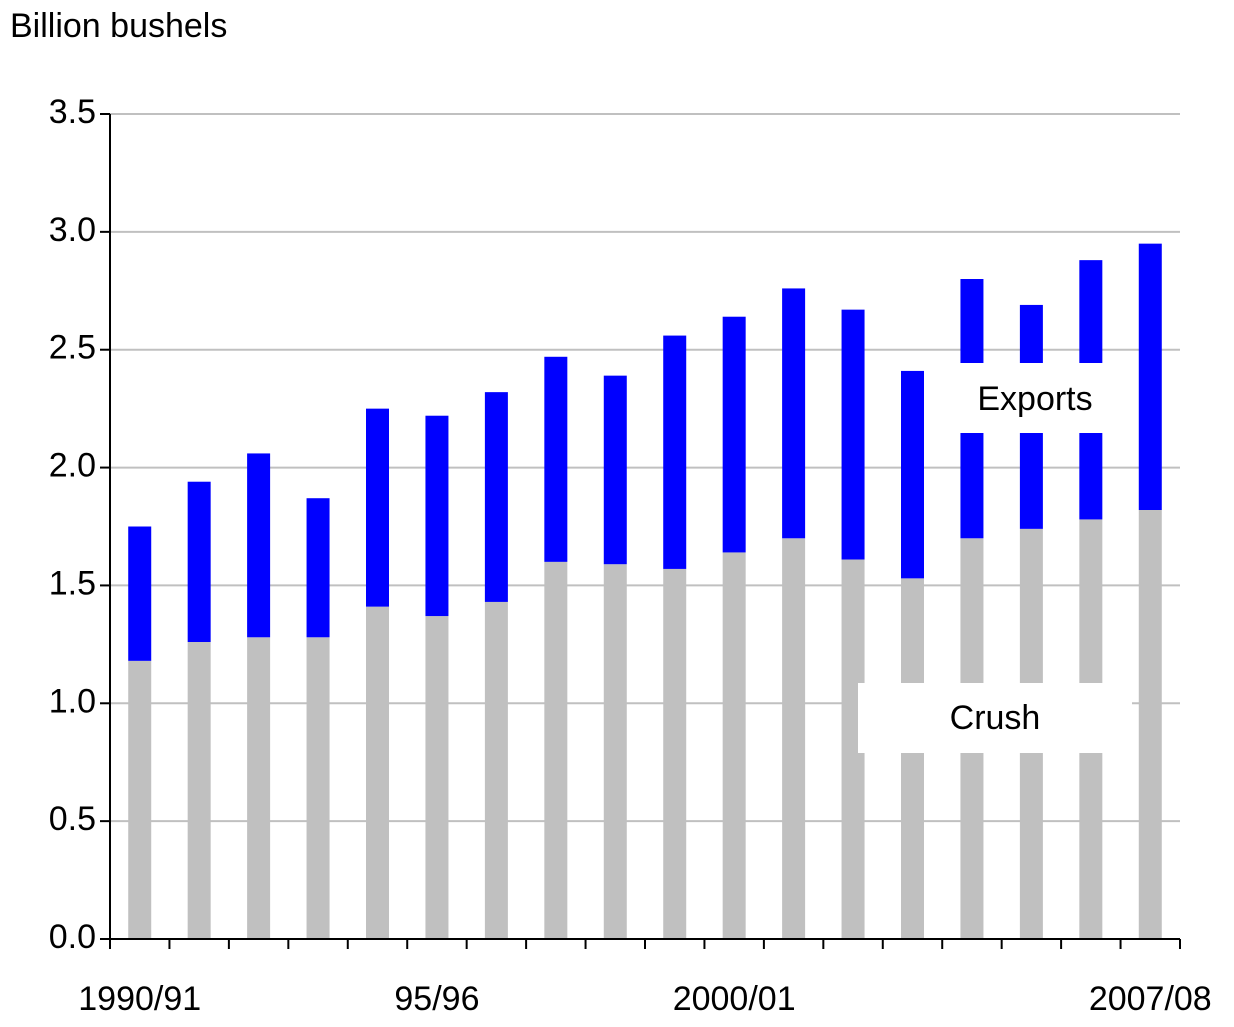 The image size is (1234, 1027). Describe the element at coordinates (72, 466) in the screenshot. I see `y-tick-label: 2.0` at that location.